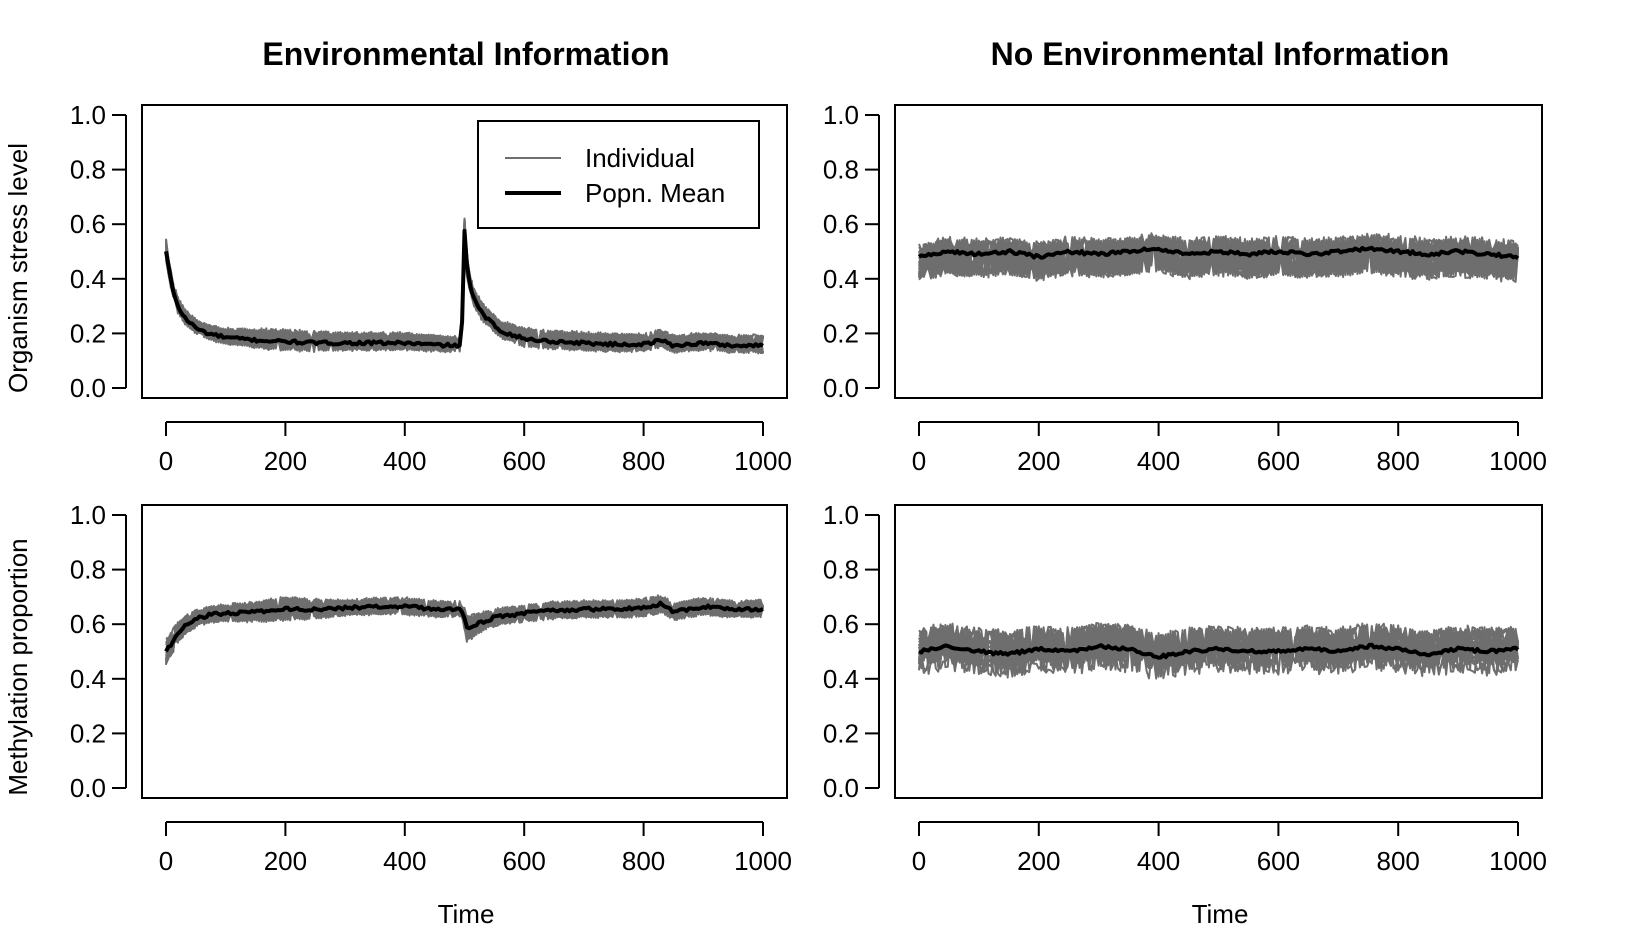 Image resolution: width=1626 pixels, height=929 pixels. Describe the element at coordinates (18, 268) in the screenshot. I see `ylabel-top: Organism stress level` at that location.